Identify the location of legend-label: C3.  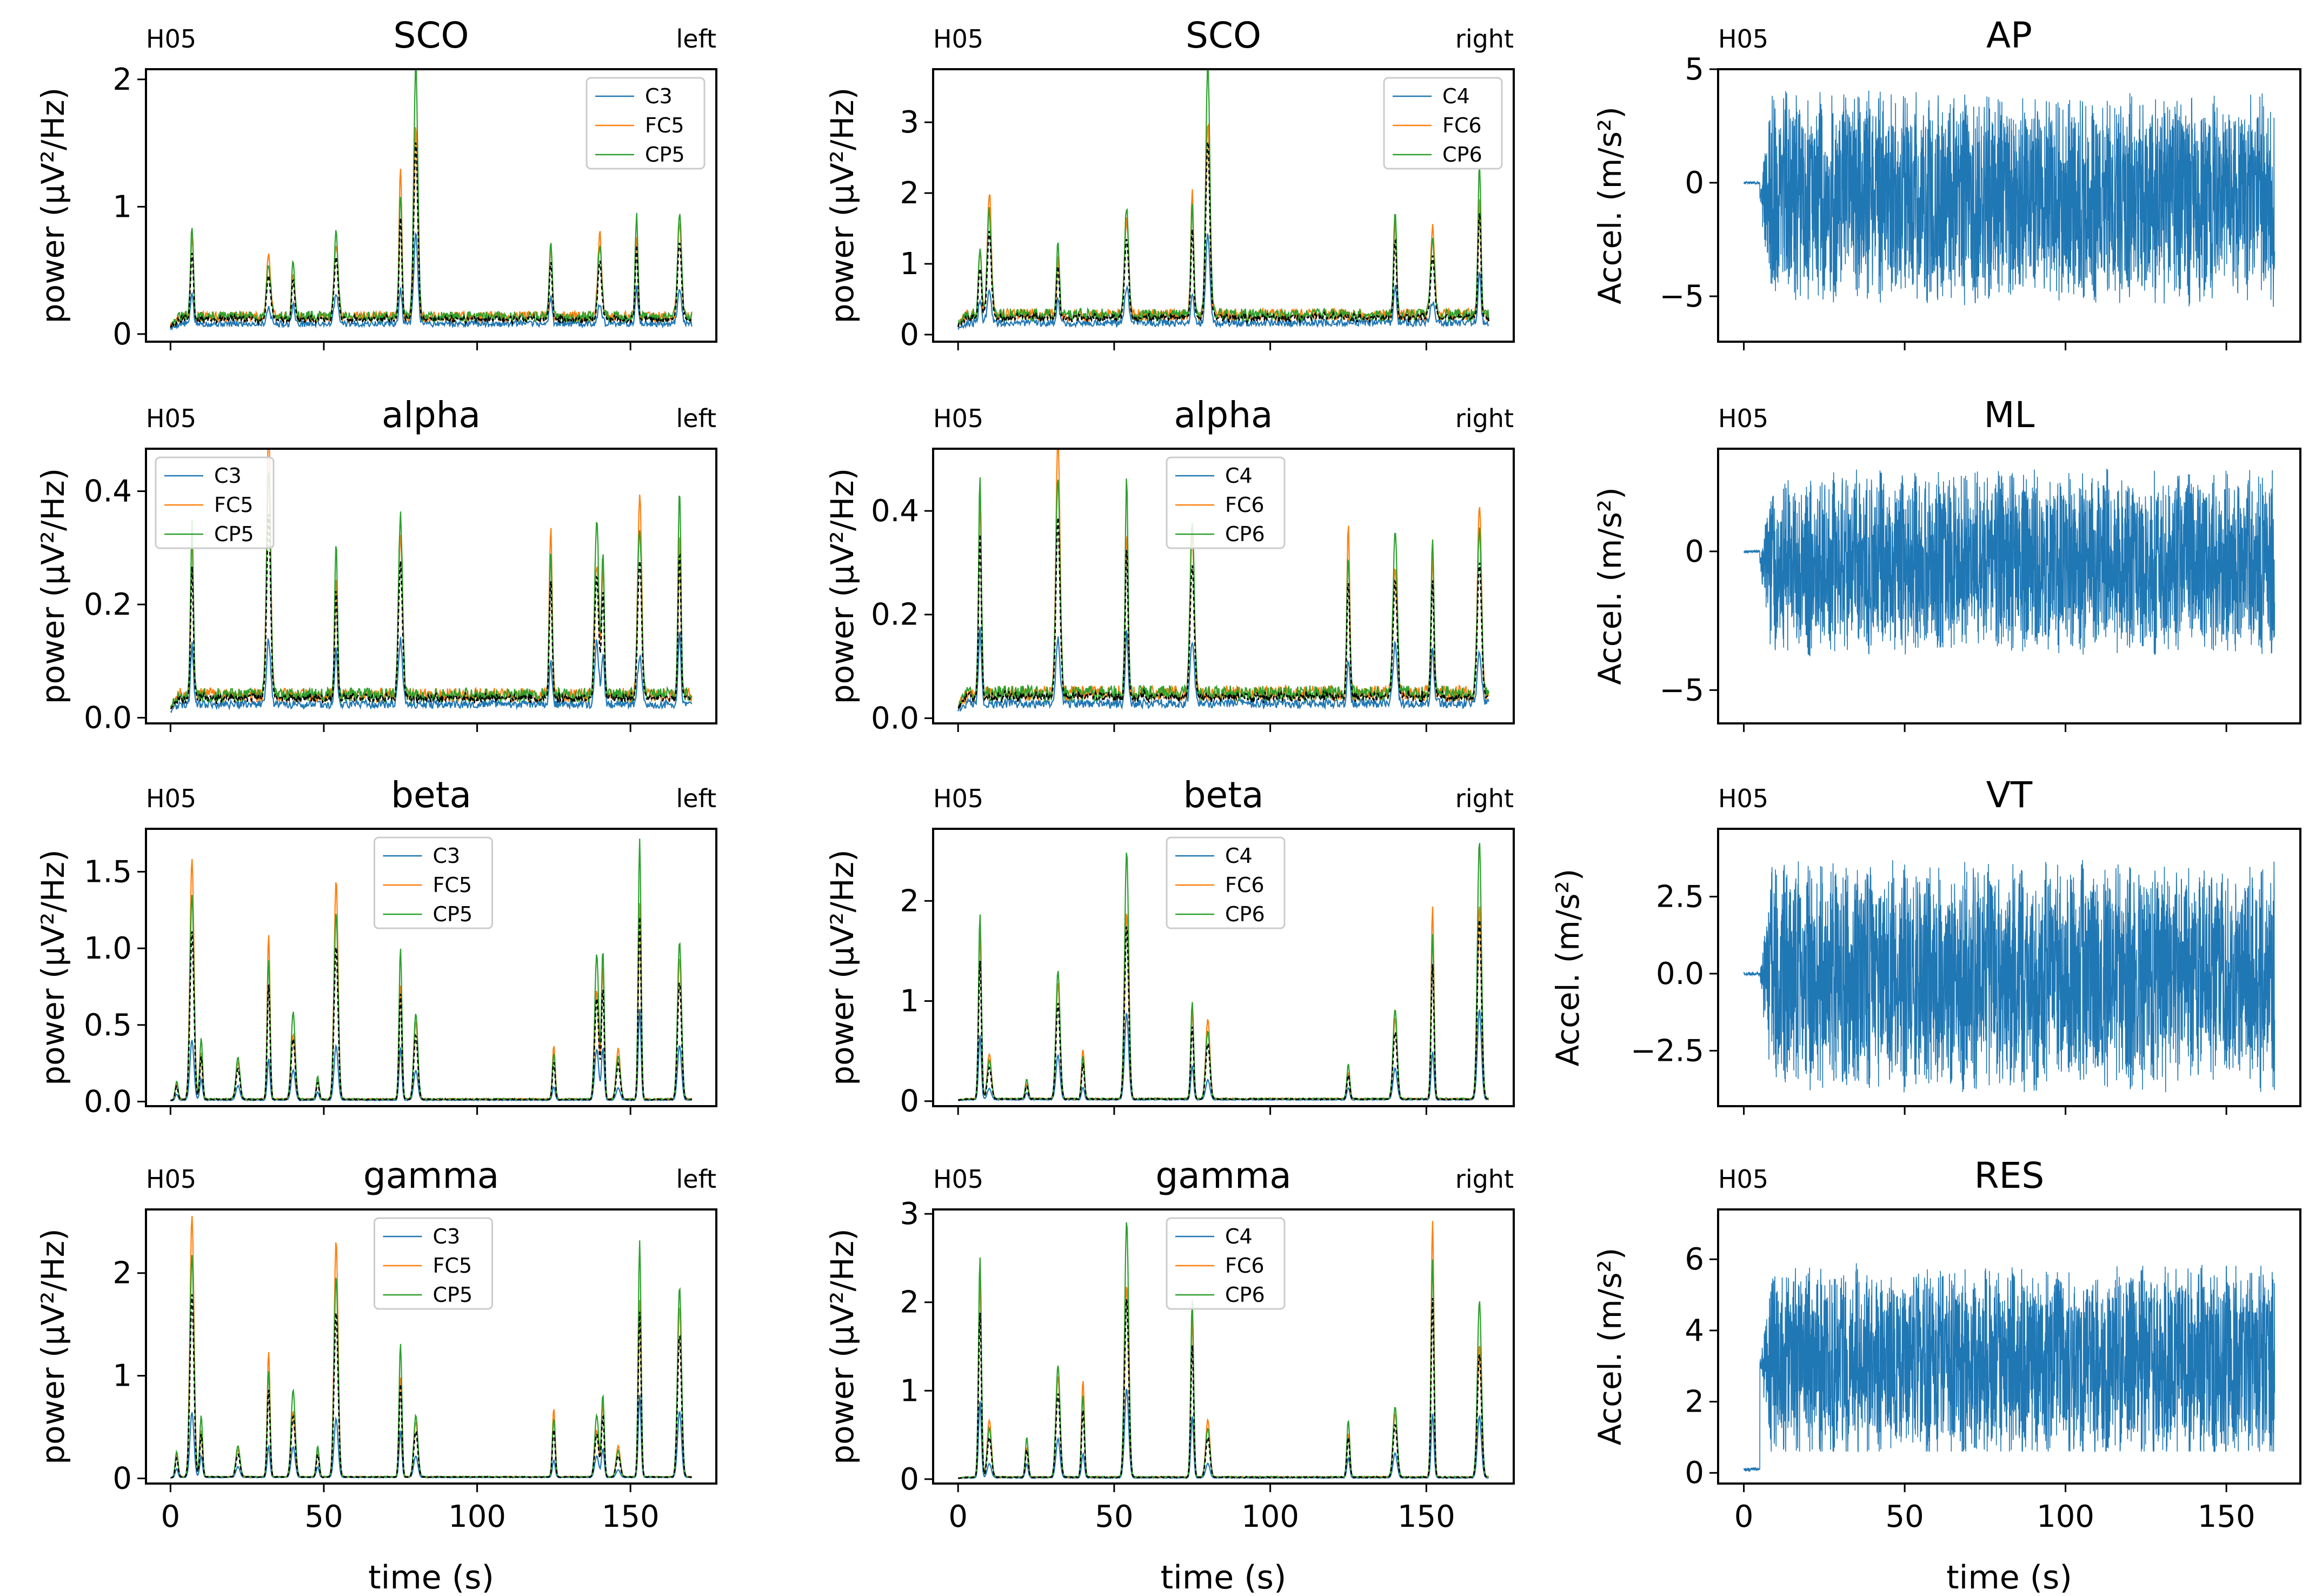
(228, 476).